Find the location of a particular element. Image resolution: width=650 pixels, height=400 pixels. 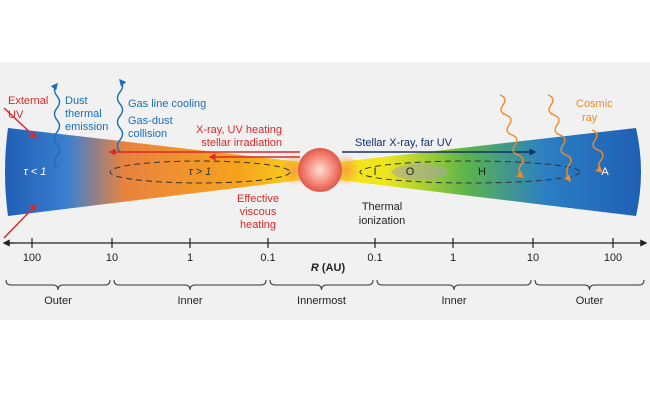

disk-label: τ > 1 is located at coordinates (200, 172).